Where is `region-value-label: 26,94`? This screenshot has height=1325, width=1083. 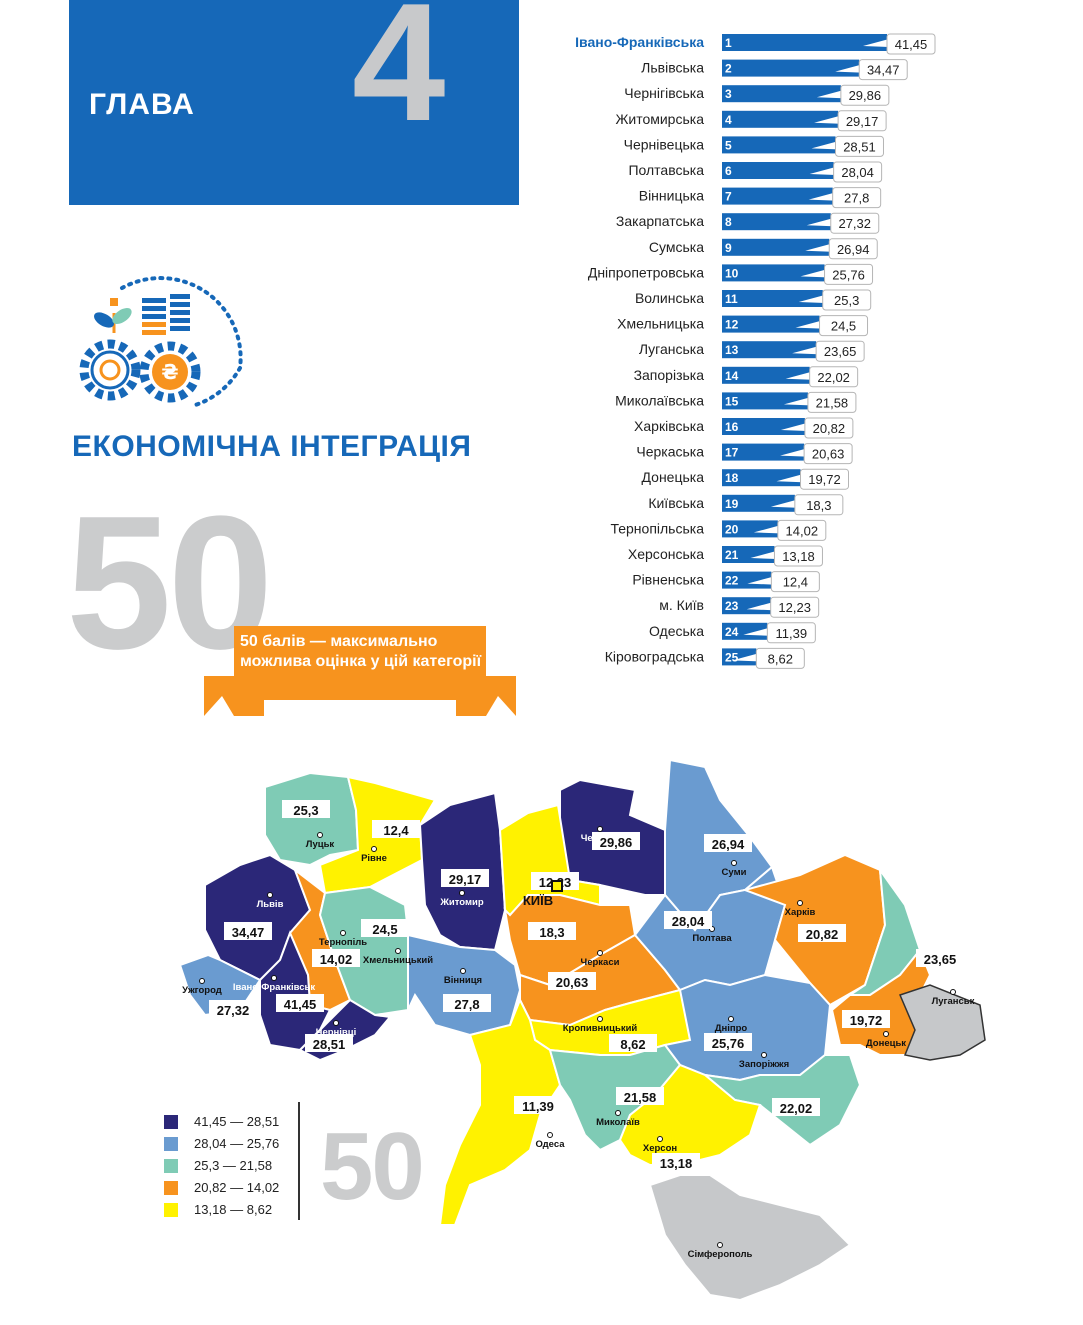 region-value-label: 26,94 is located at coordinates (728, 844).